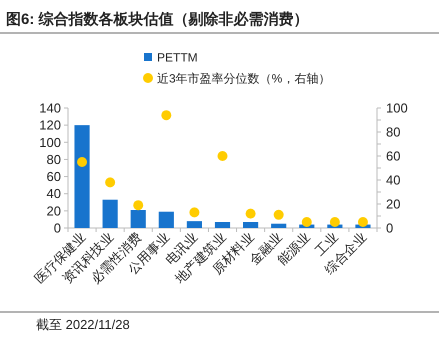  Describe the element at coordinates (50, 142) in the screenshot. I see `y-tick-label: 100` at that location.